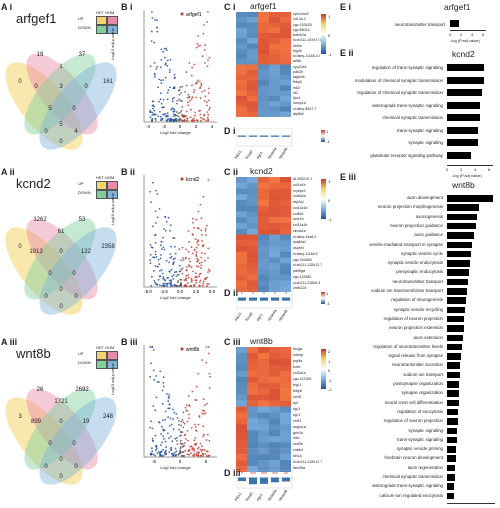 This screenshot has width=500, height=508. Describe the element at coordinates (275, 295) in the screenshot. I see `significance-stars: *` at that location.